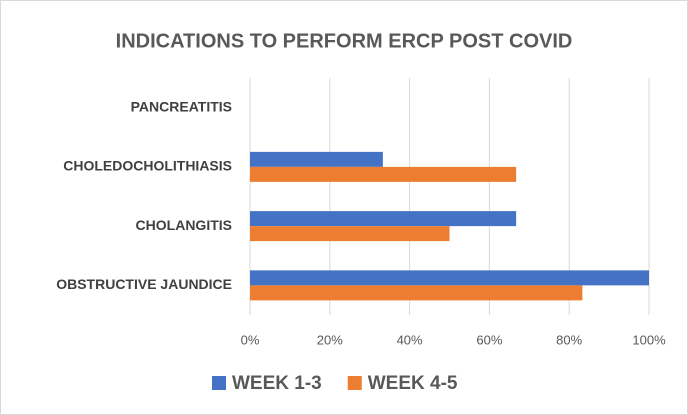 This screenshot has height=415, width=688. Describe the element at coordinates (413, 383) in the screenshot. I see `legend-label: WEEK 4-5` at that location.